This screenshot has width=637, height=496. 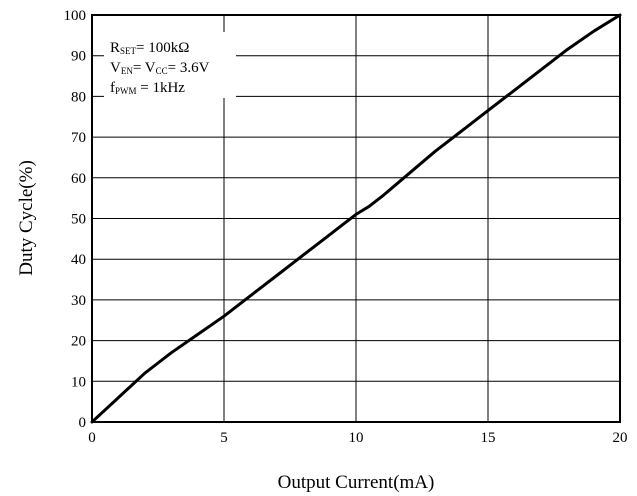 I want to click on annotation-box: RSET= 100kΩ VEN= VCC= 3.6V fPWM = 1kHz, so click(x=170, y=65).